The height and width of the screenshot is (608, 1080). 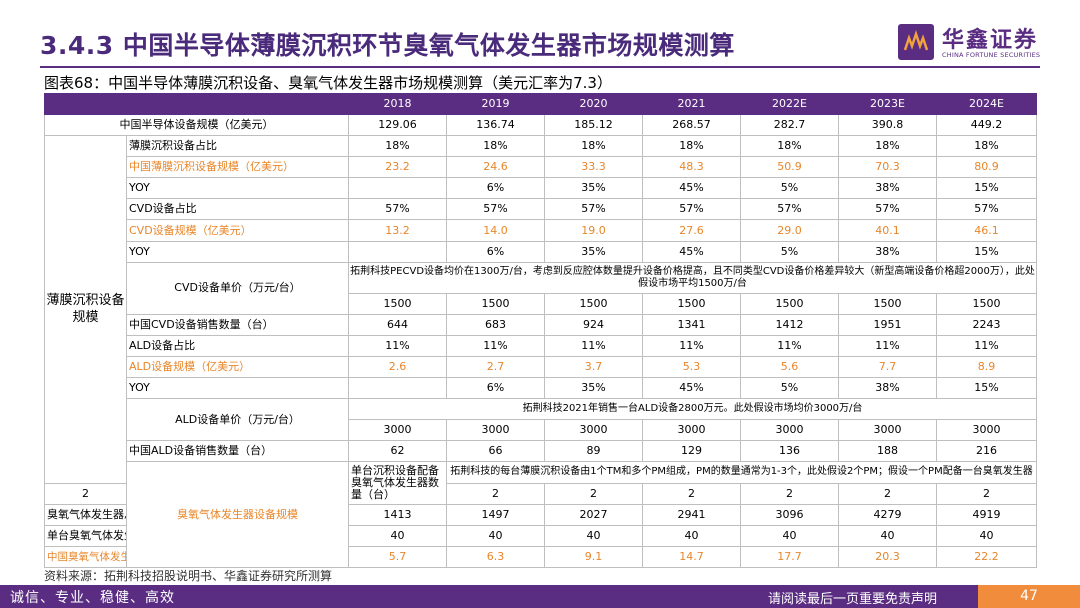 I want to click on cell: 8.9, so click(x=986, y=367).